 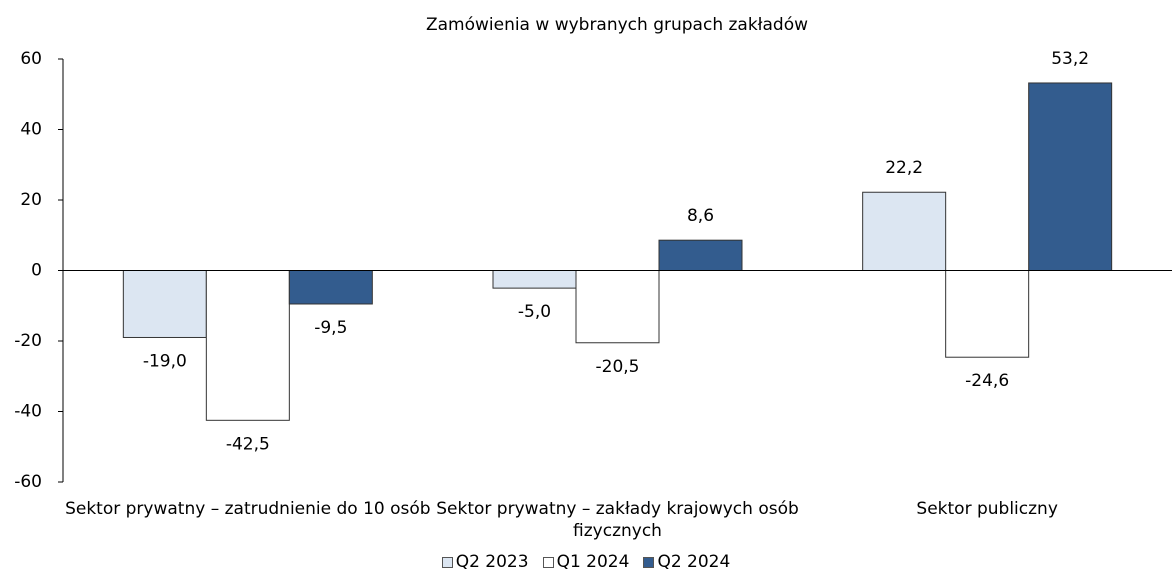 What do you see at coordinates (987, 381) in the screenshot?
I see `data-label: -24,6` at bounding box center [987, 381].